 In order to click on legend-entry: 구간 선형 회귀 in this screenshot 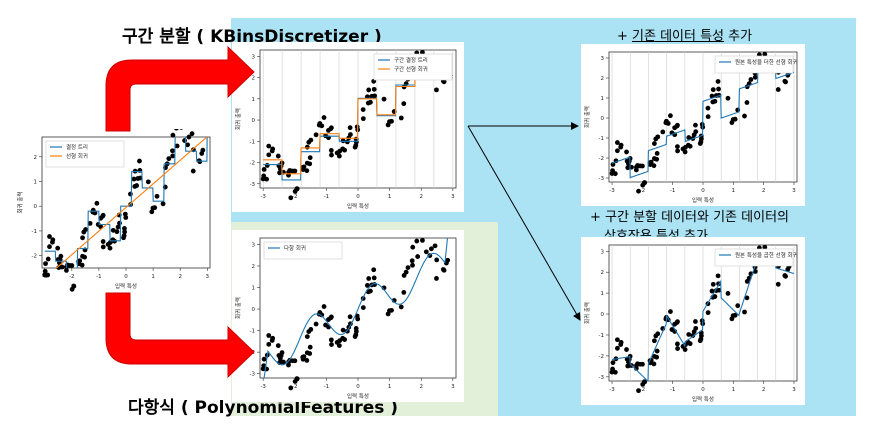, I will do `click(411, 69)`.